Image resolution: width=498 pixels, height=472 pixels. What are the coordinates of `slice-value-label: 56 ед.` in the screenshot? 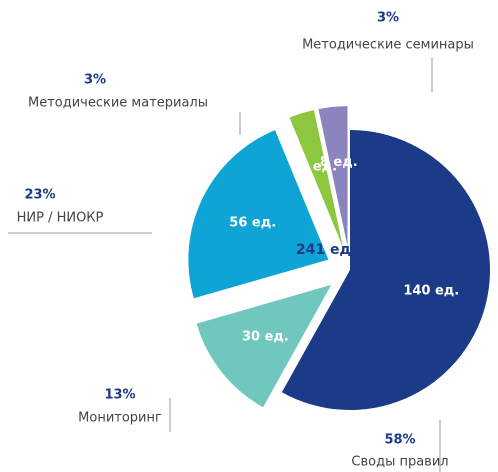 It's located at (252, 223).